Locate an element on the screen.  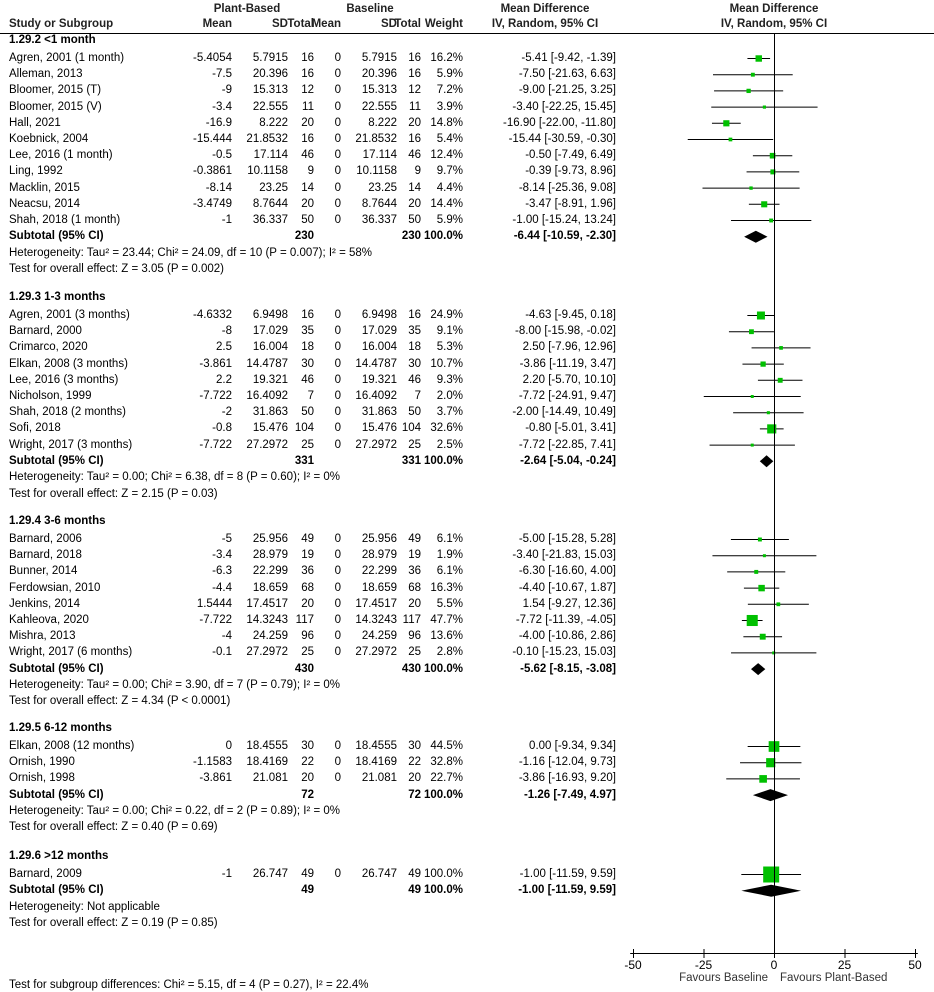
study-name: Ferdowsian, 2010 is located at coordinates (55, 587).